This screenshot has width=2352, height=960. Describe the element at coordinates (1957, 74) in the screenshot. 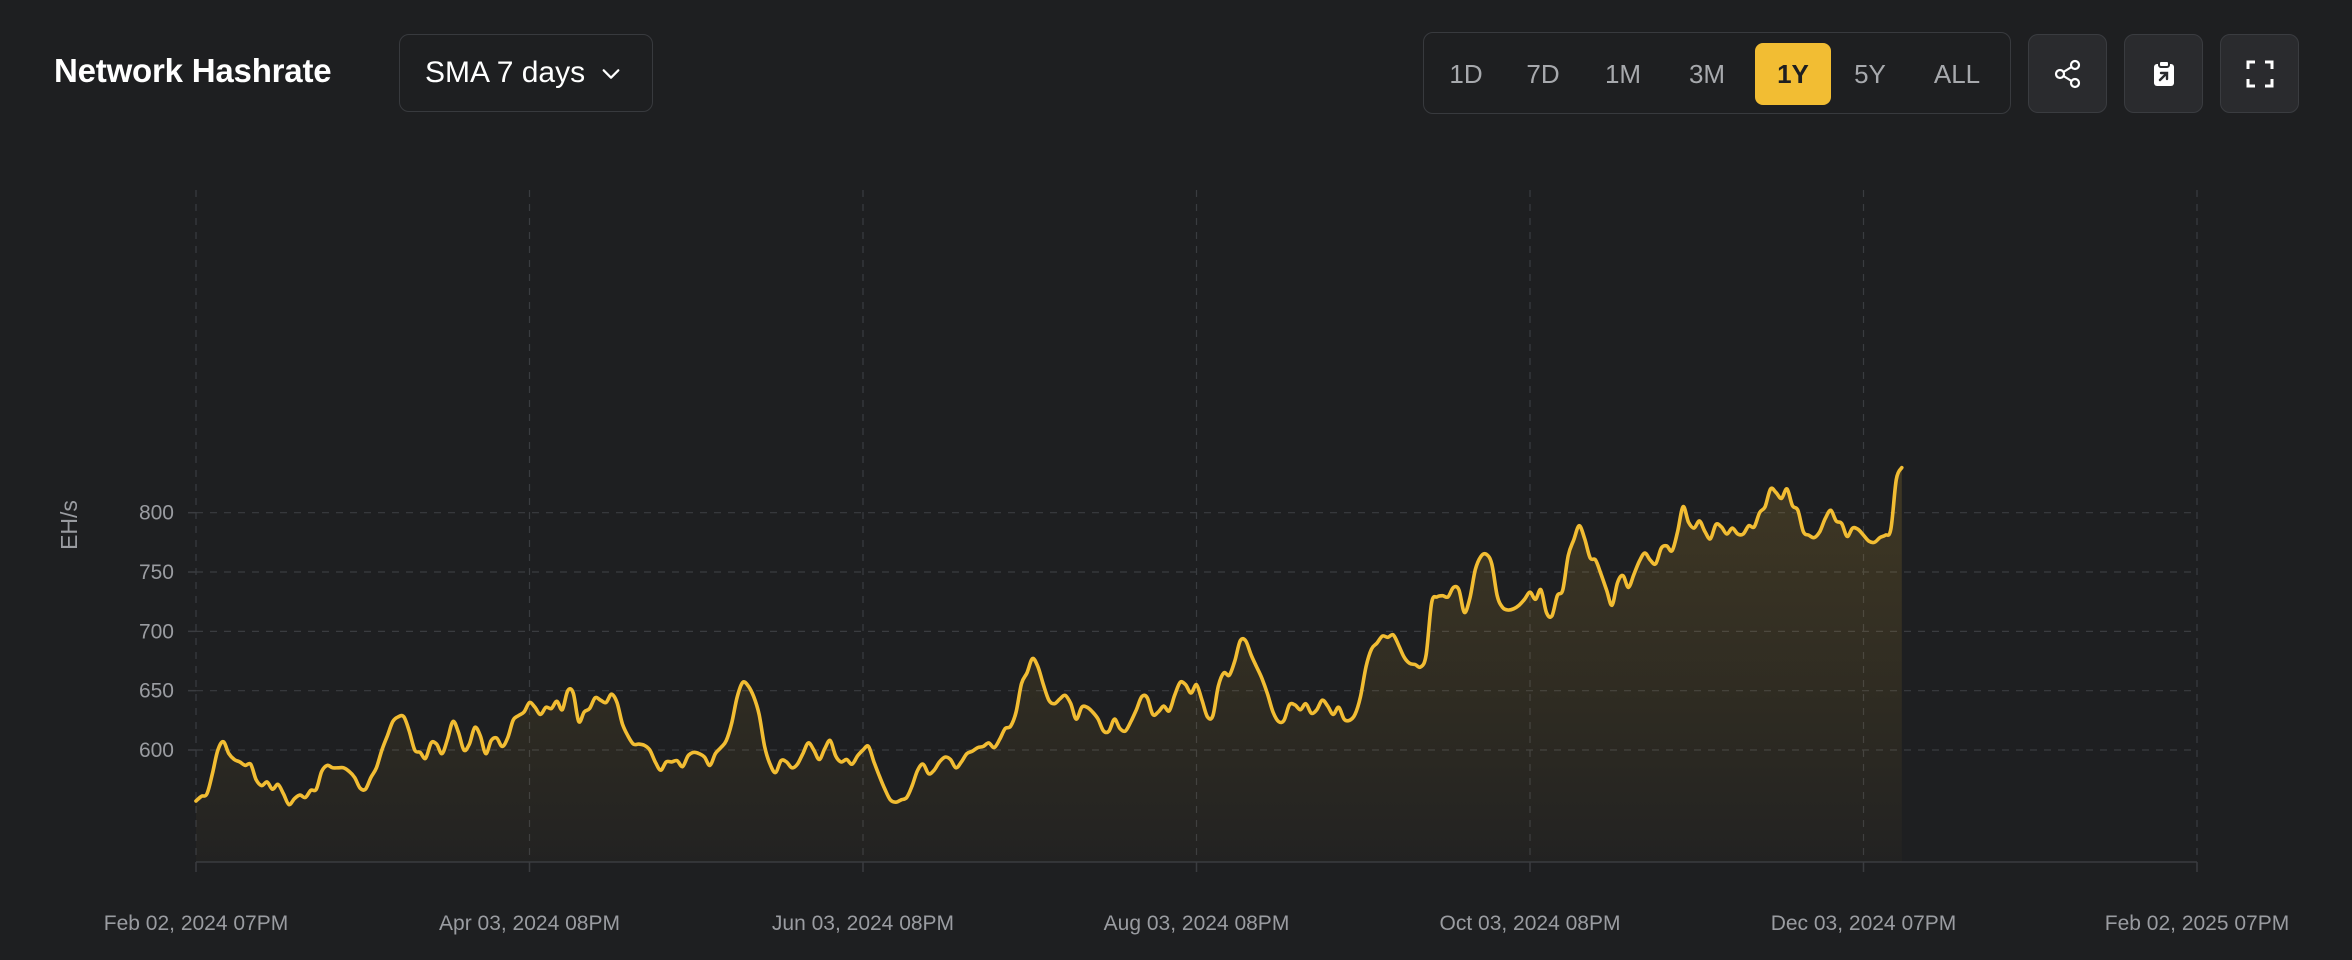

I see `range-button-all: ALL` at that location.